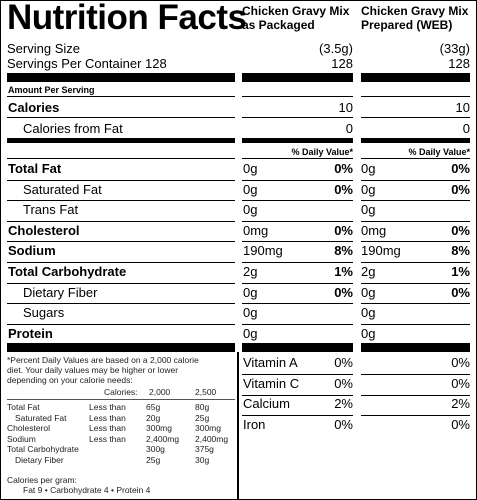 This screenshot has height=500, width=477. I want to click on calories-per-gram: Calories per gram:, so click(42, 480).